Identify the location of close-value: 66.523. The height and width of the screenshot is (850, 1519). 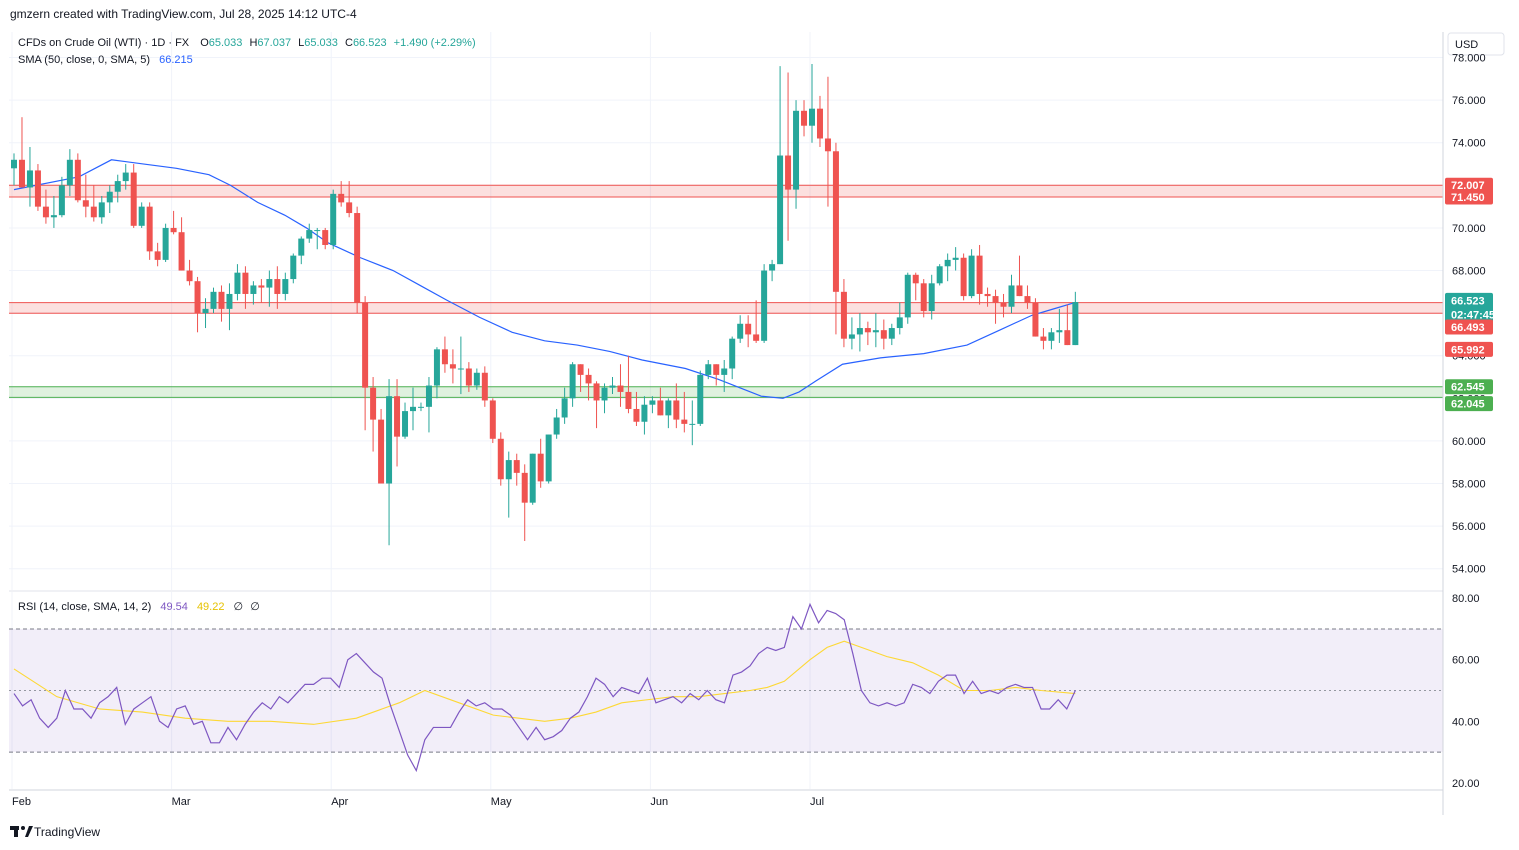
(370, 43).